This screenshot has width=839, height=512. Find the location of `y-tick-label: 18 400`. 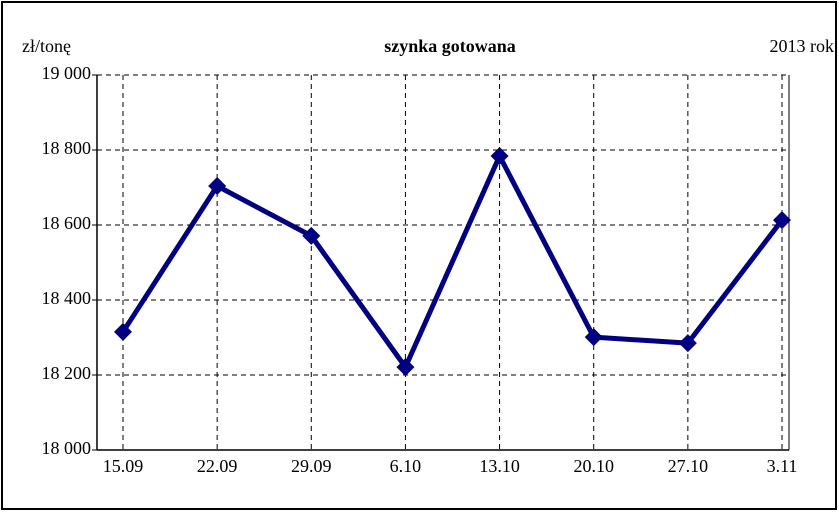

y-tick-label: 18 400 is located at coordinates (67, 298).